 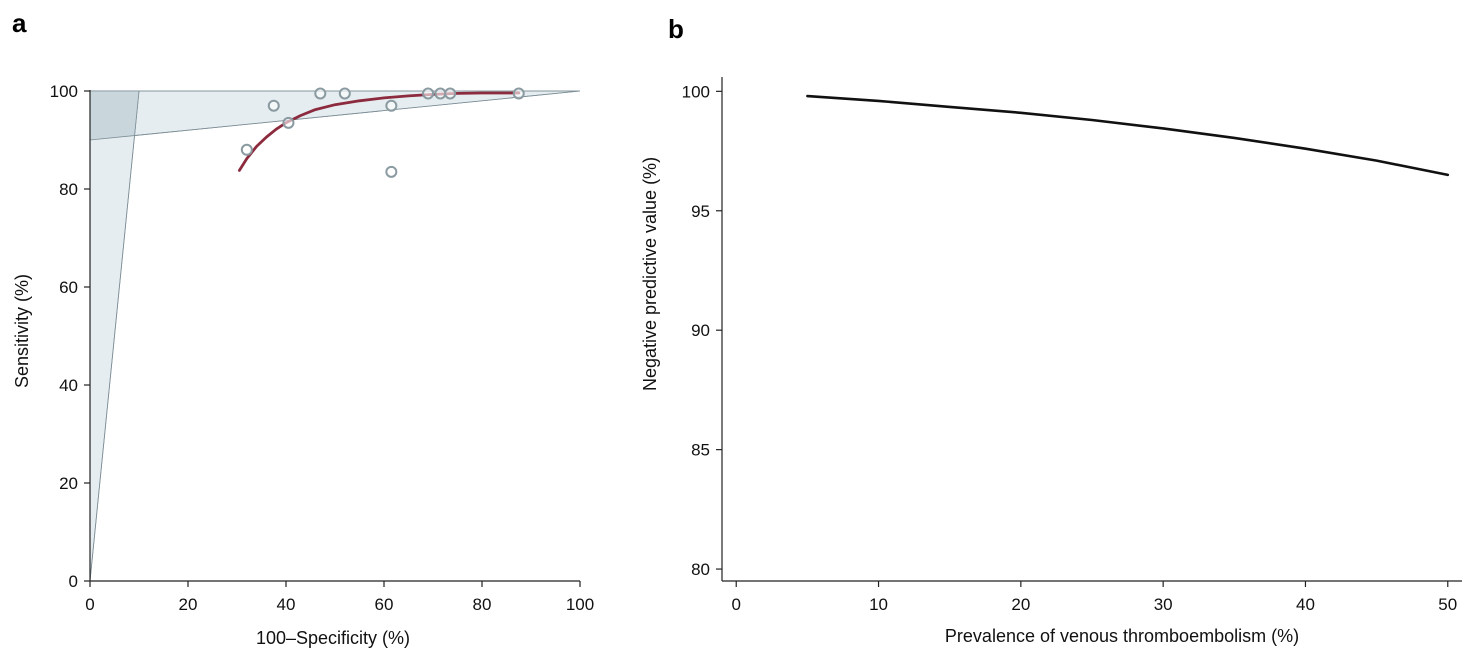 What do you see at coordinates (19, 23) in the screenshot?
I see `panel-label-a: a` at bounding box center [19, 23].